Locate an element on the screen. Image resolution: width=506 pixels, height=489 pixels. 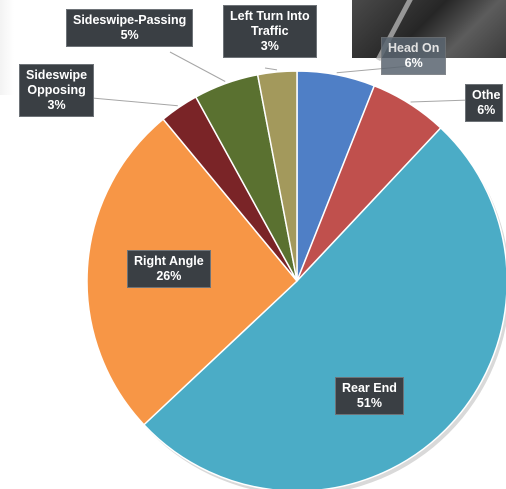
slice-left-turn-into-traffic is located at coordinates (277, 176).